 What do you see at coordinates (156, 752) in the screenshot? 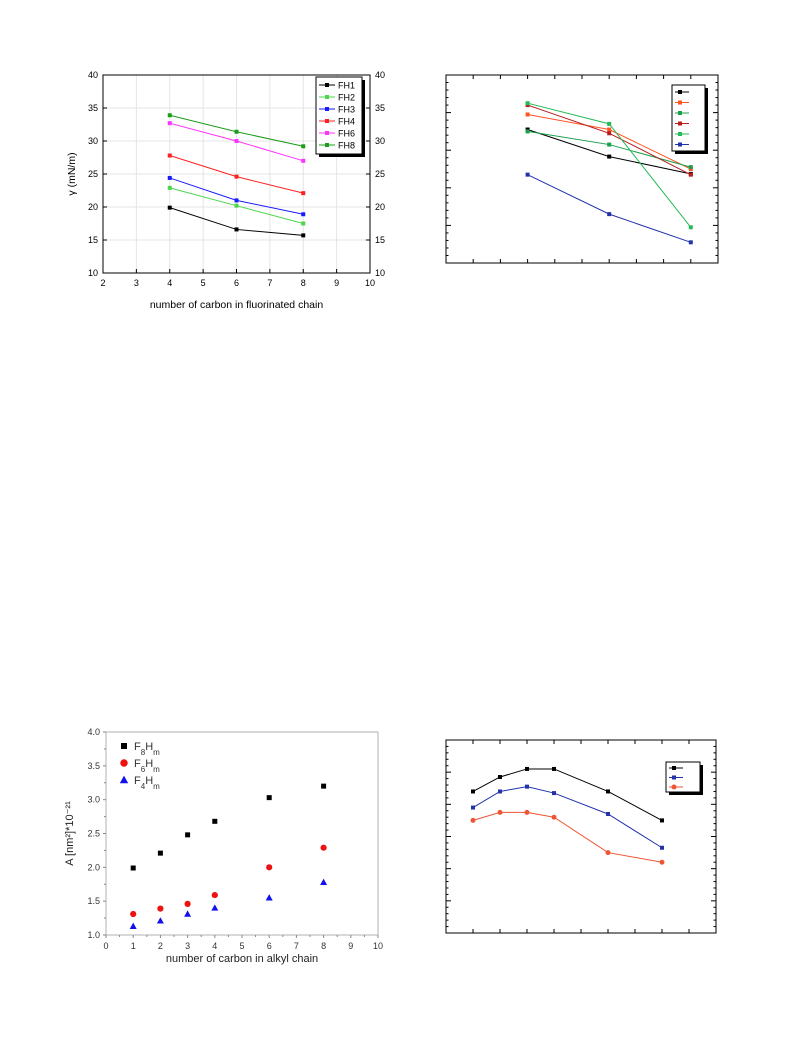
I see `legend-label-part: m` at bounding box center [156, 752].